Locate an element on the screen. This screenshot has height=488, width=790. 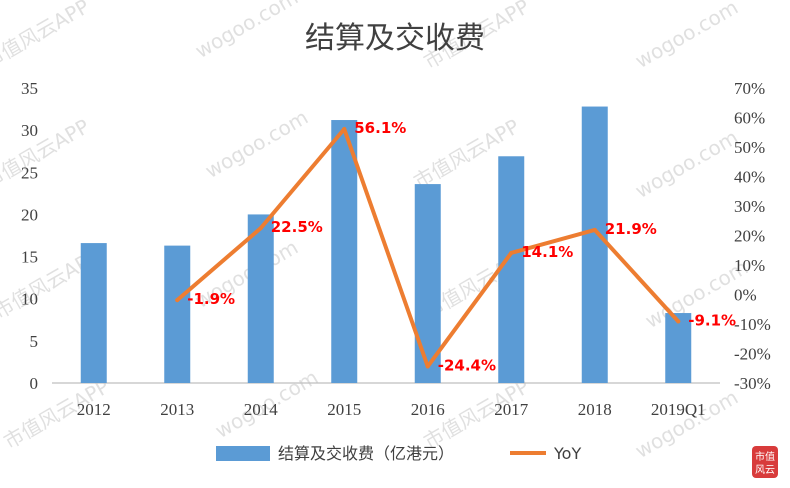
y-right-tick-label: 50% is located at coordinates (749, 147).